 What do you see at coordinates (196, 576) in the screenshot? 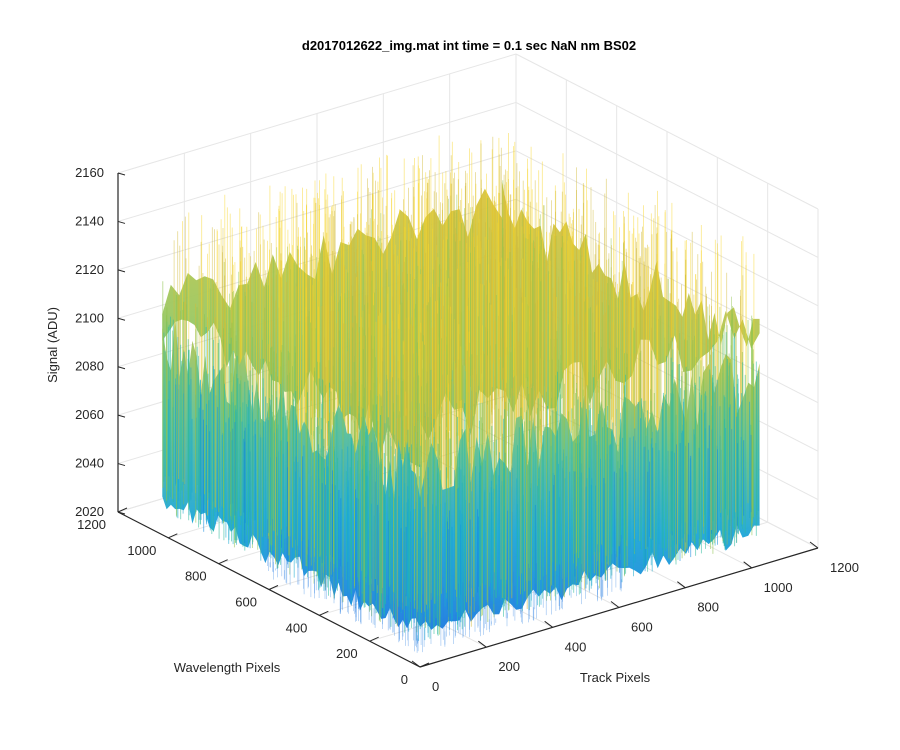
I see `wavelength-tick-label: 800` at bounding box center [196, 576].